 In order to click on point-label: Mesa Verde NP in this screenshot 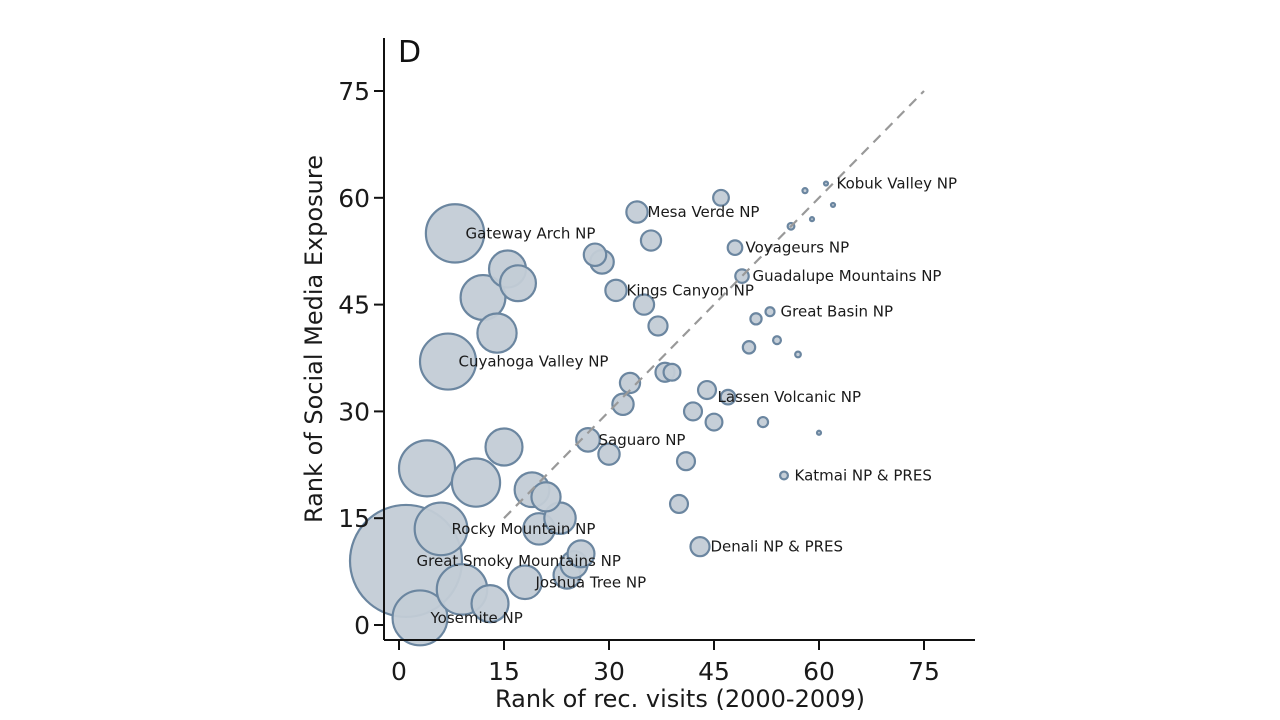, I will do `click(704, 212)`.